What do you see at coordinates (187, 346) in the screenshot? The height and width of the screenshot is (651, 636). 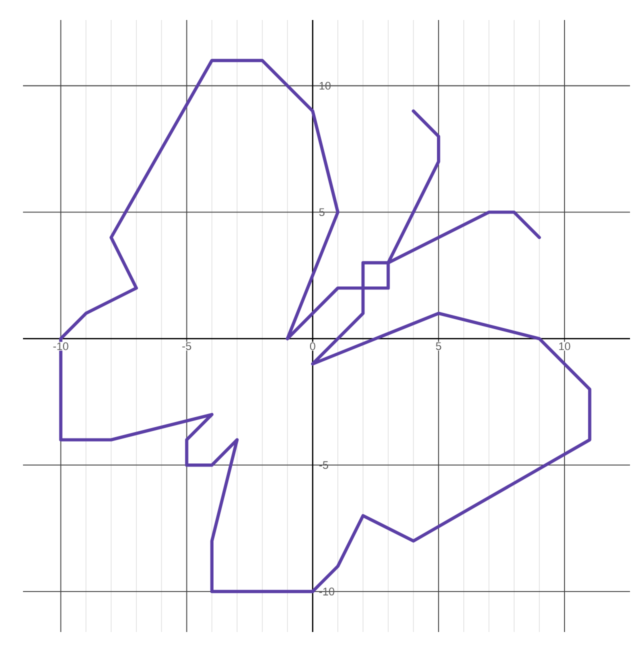 I see `x-tick-label: -5` at bounding box center [187, 346].